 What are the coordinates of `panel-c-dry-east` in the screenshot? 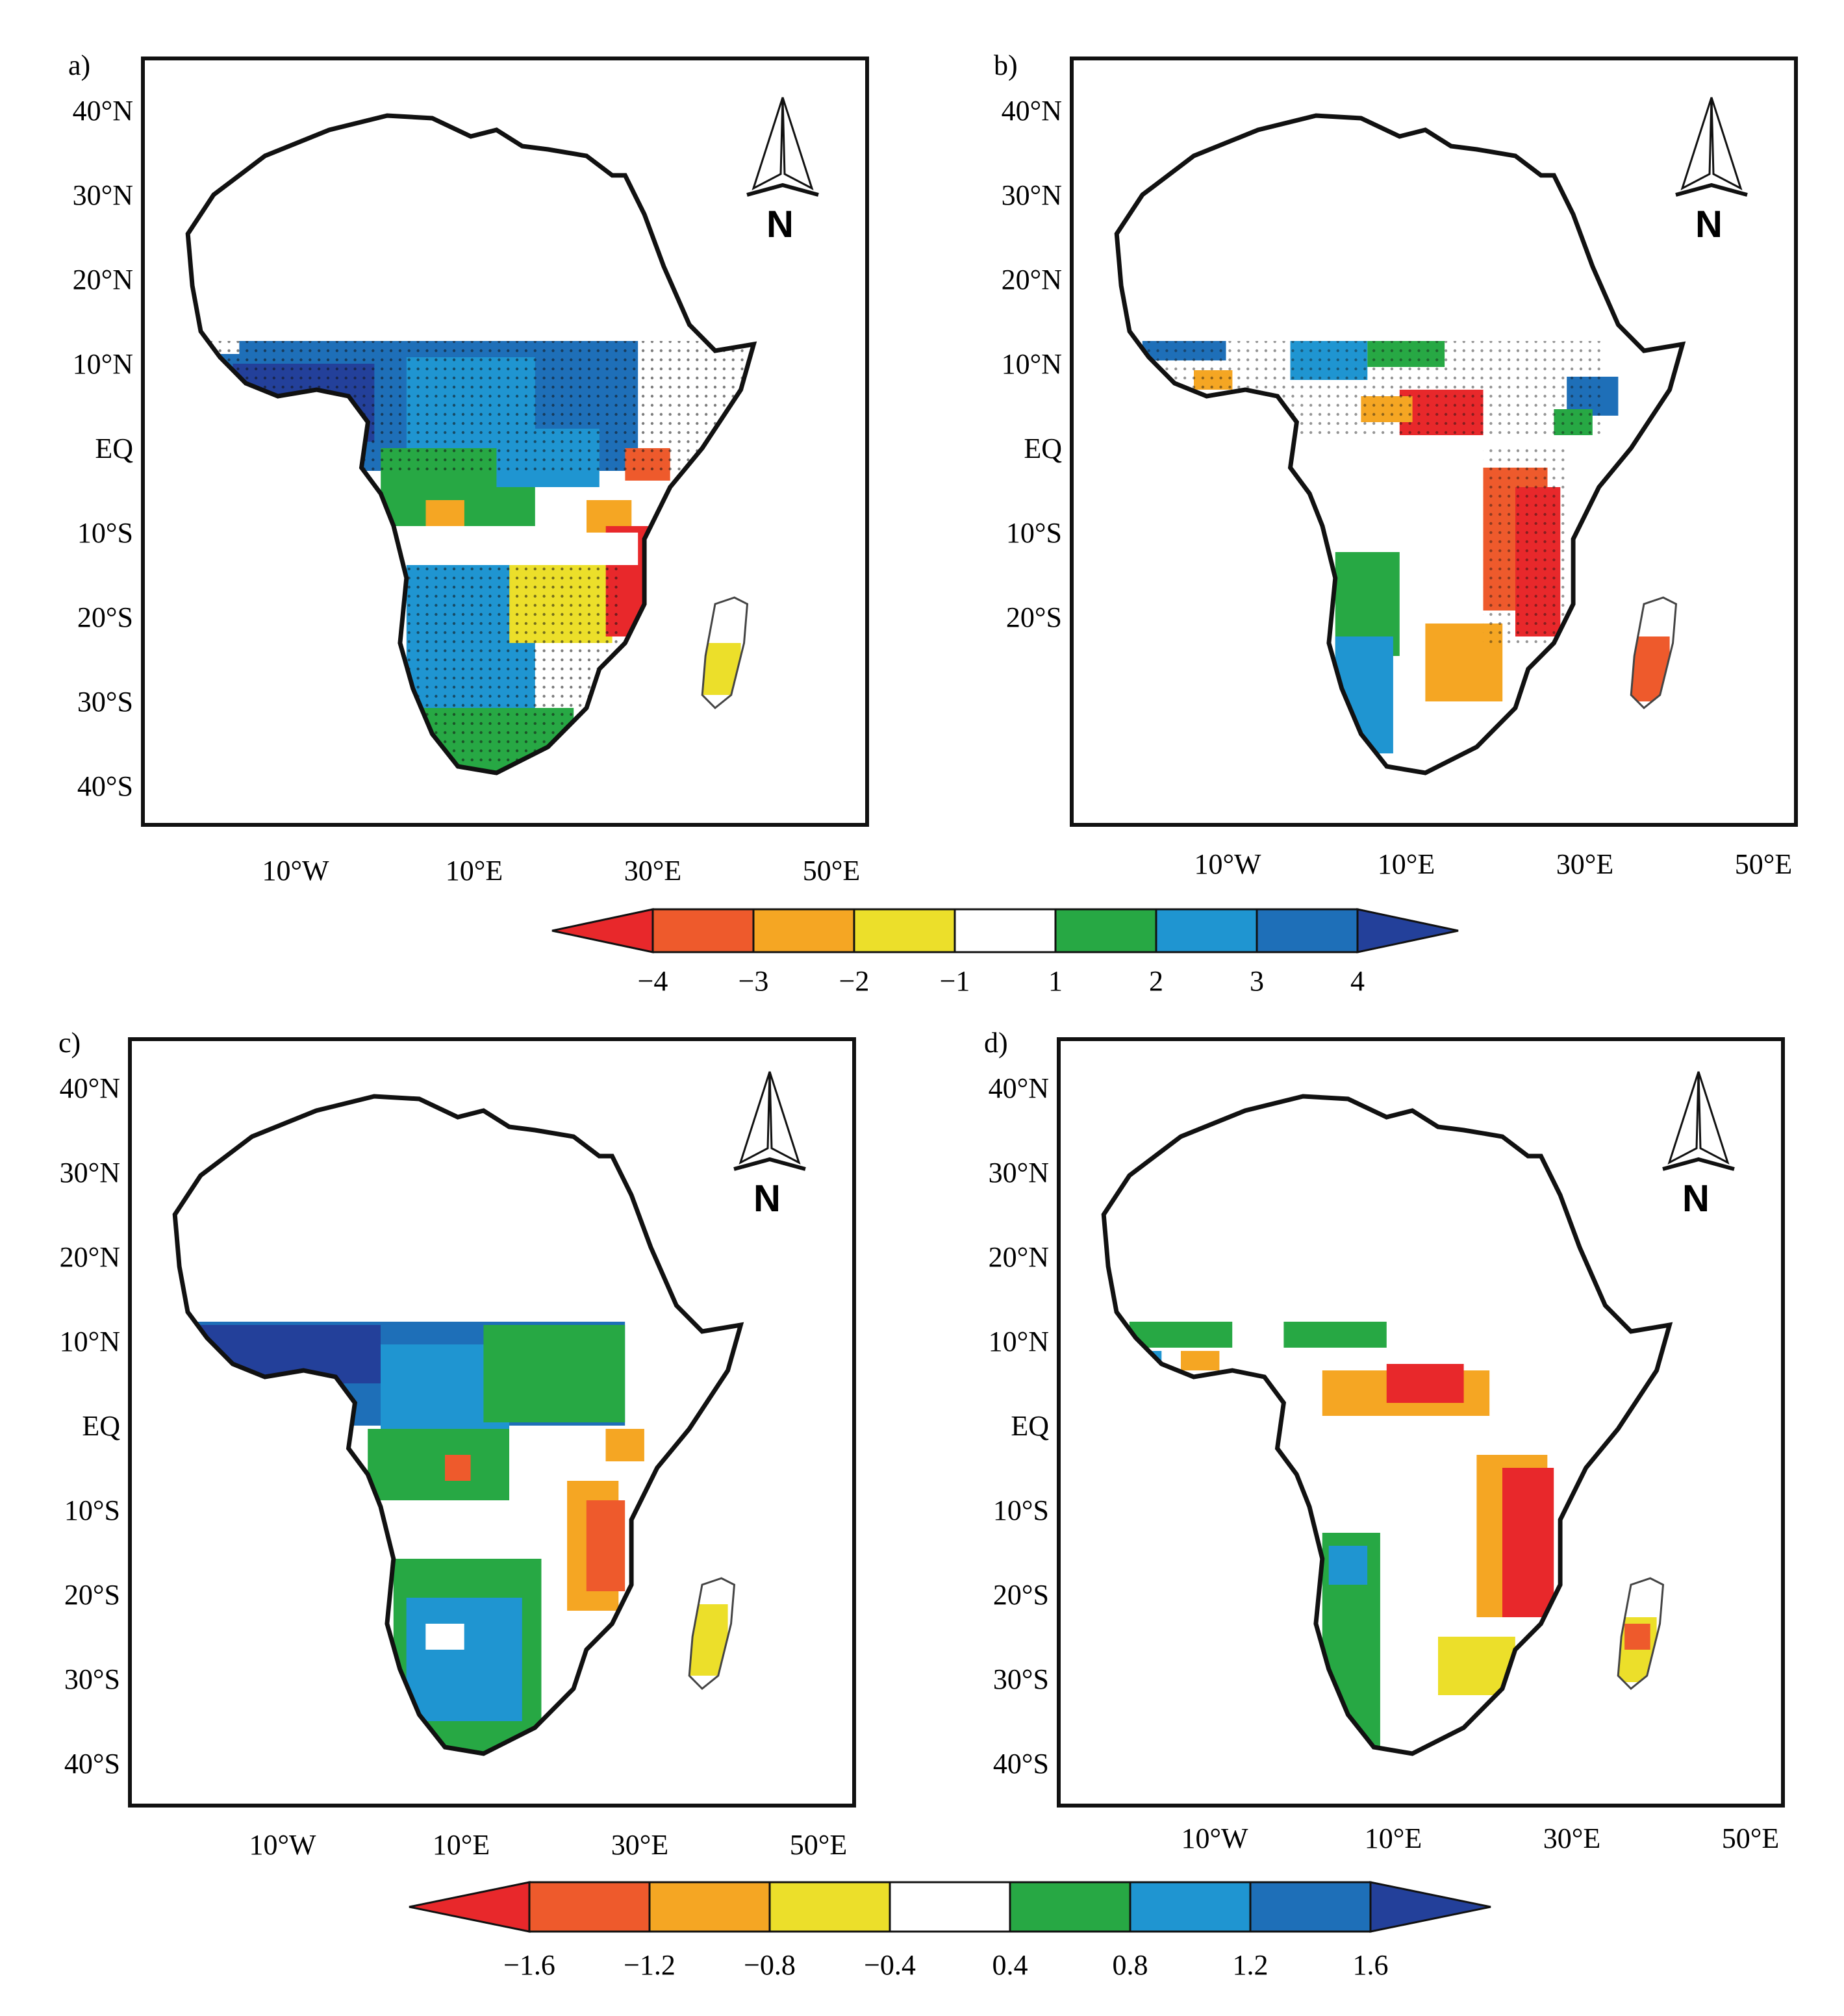 It's located at (605, 1546).